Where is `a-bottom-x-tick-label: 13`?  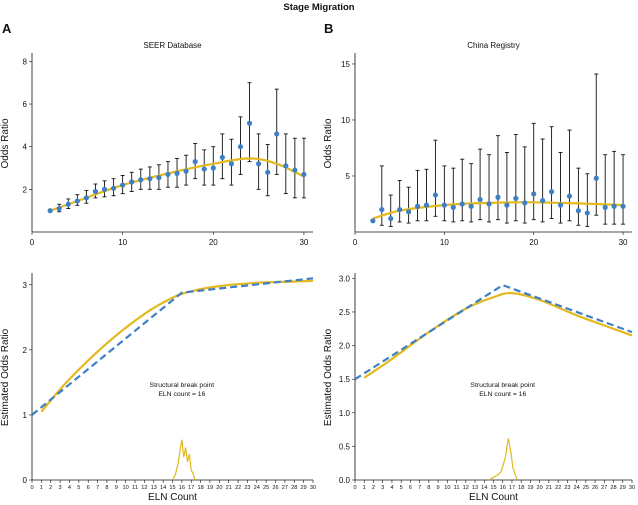
a-bottom-x-tick-label: 13 is located at coordinates (154, 488).